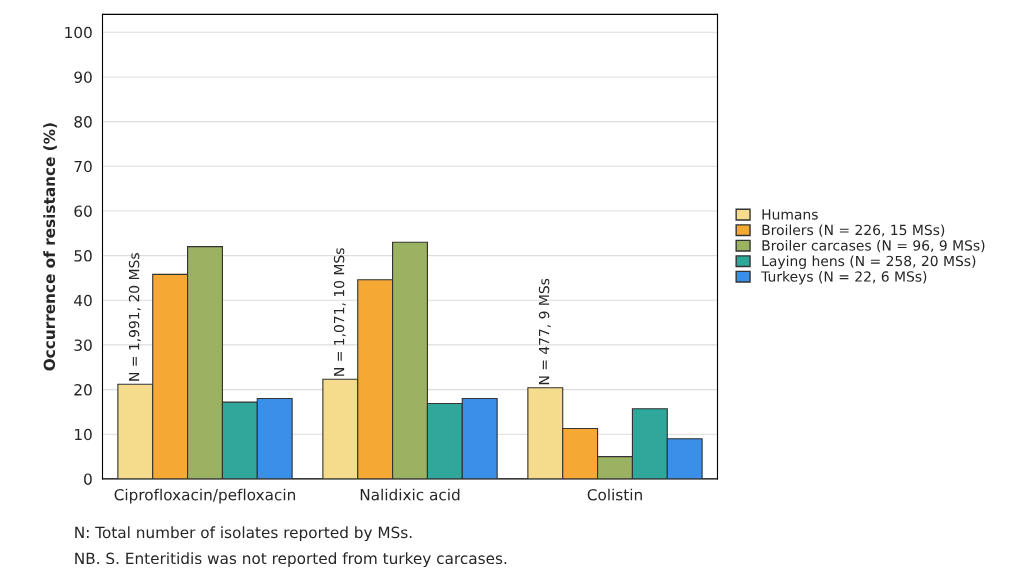  I want to click on y-tick-label: 10, so click(83, 434).